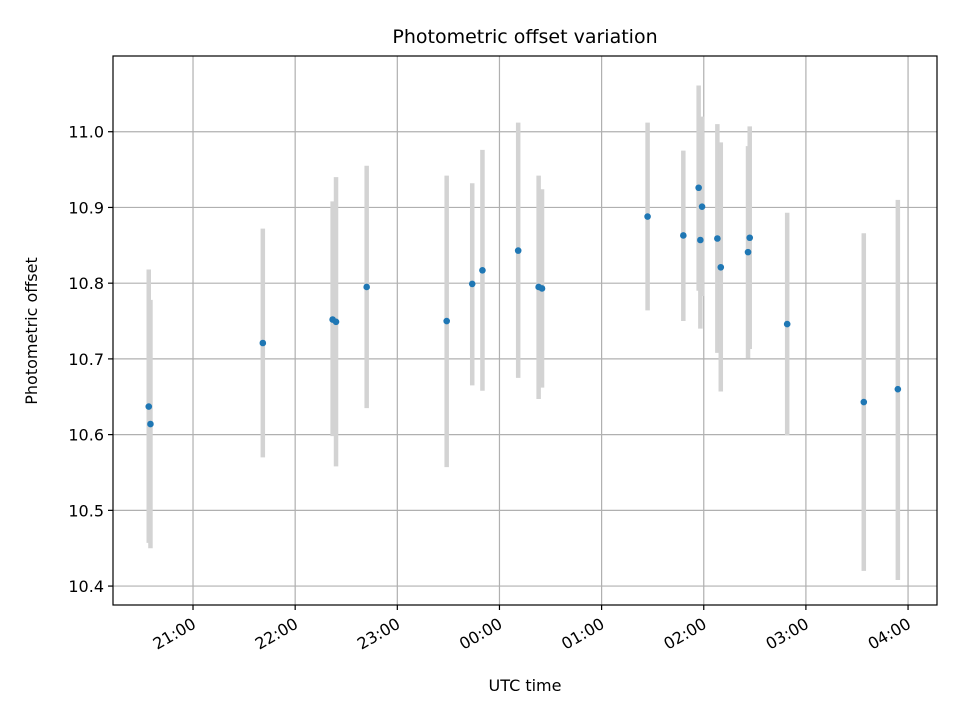 Image resolution: width=960 pixels, height=720 pixels. What do you see at coordinates (86, 435) in the screenshot?
I see `y-tick-label: 10.6` at bounding box center [86, 435].